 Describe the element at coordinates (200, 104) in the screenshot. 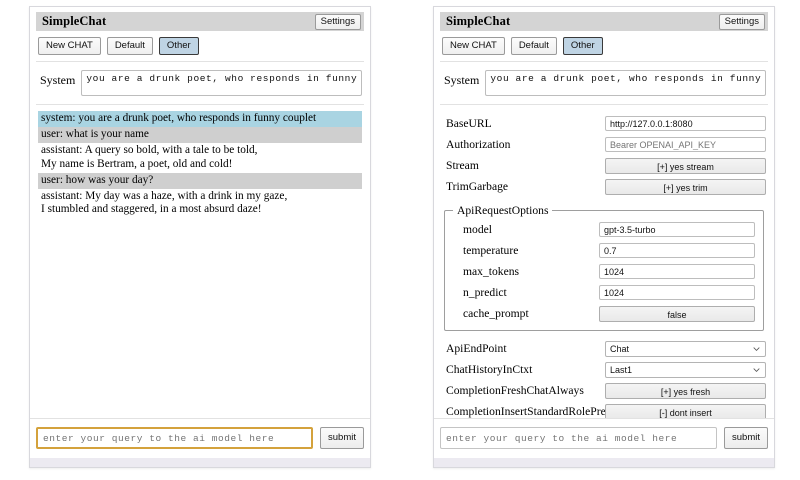

I see `divider-below-system-chat` at that location.